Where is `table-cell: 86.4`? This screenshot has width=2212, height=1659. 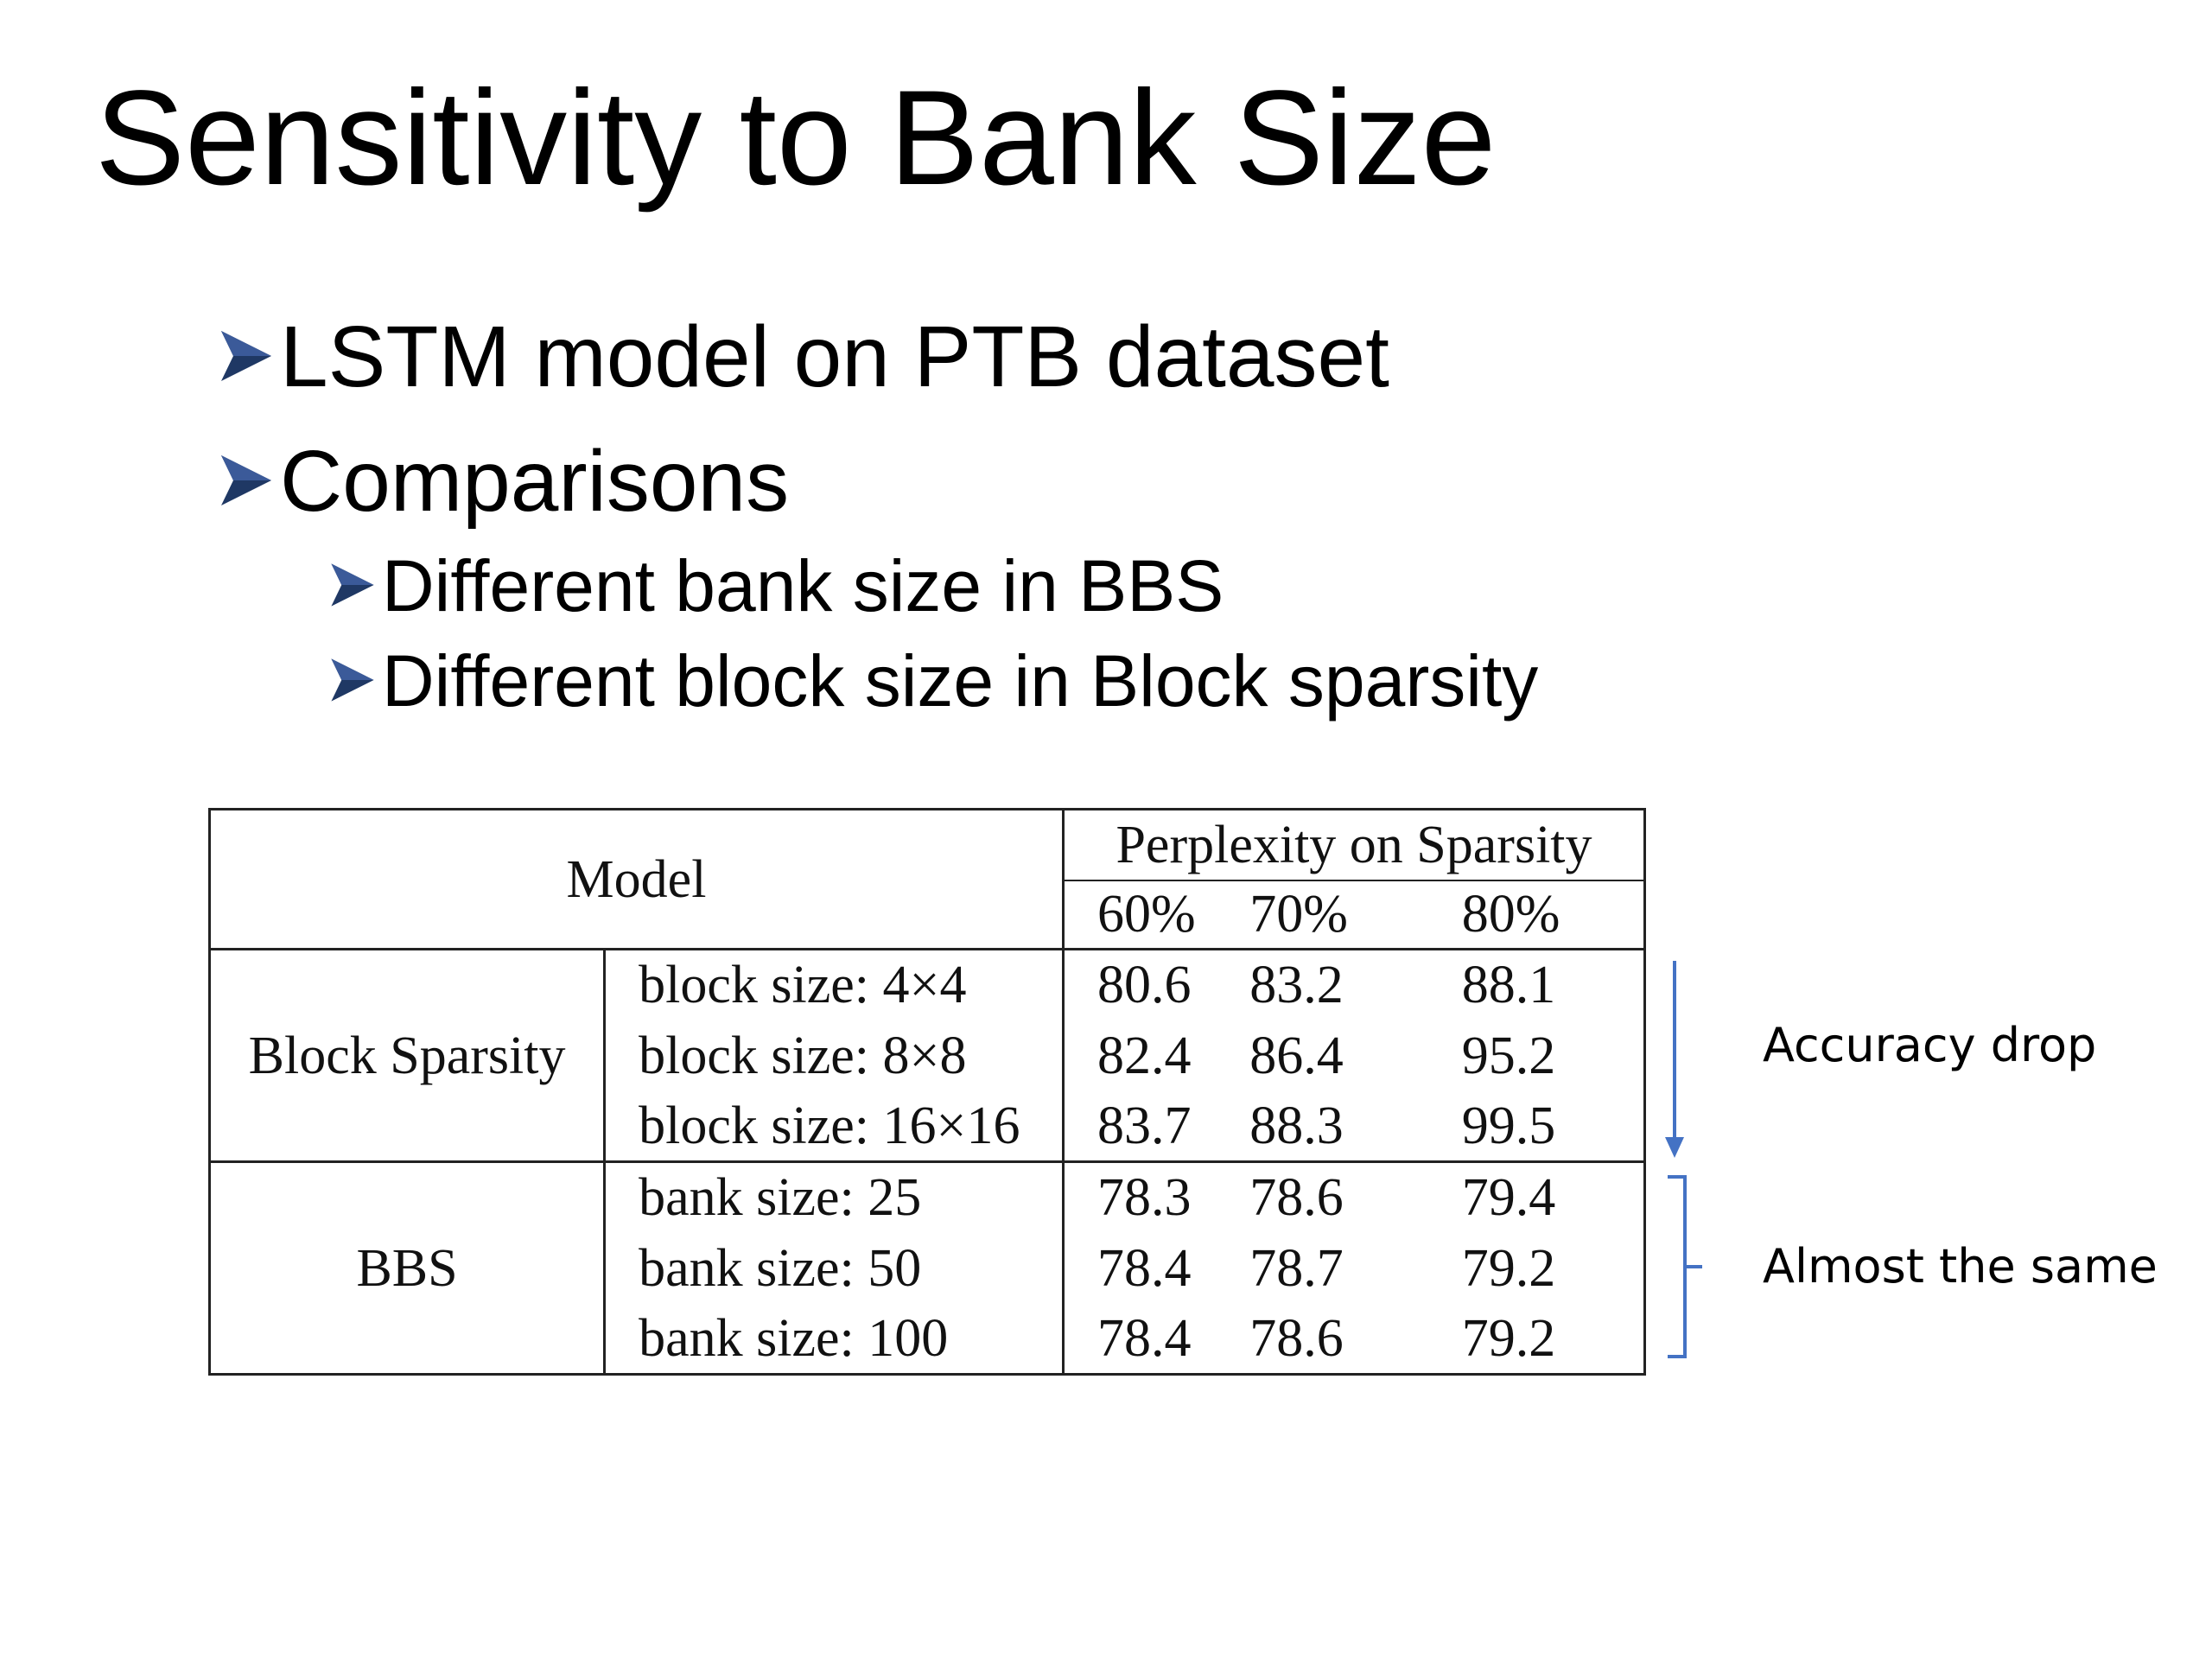 table-cell: 86.4 is located at coordinates (1296, 1055).